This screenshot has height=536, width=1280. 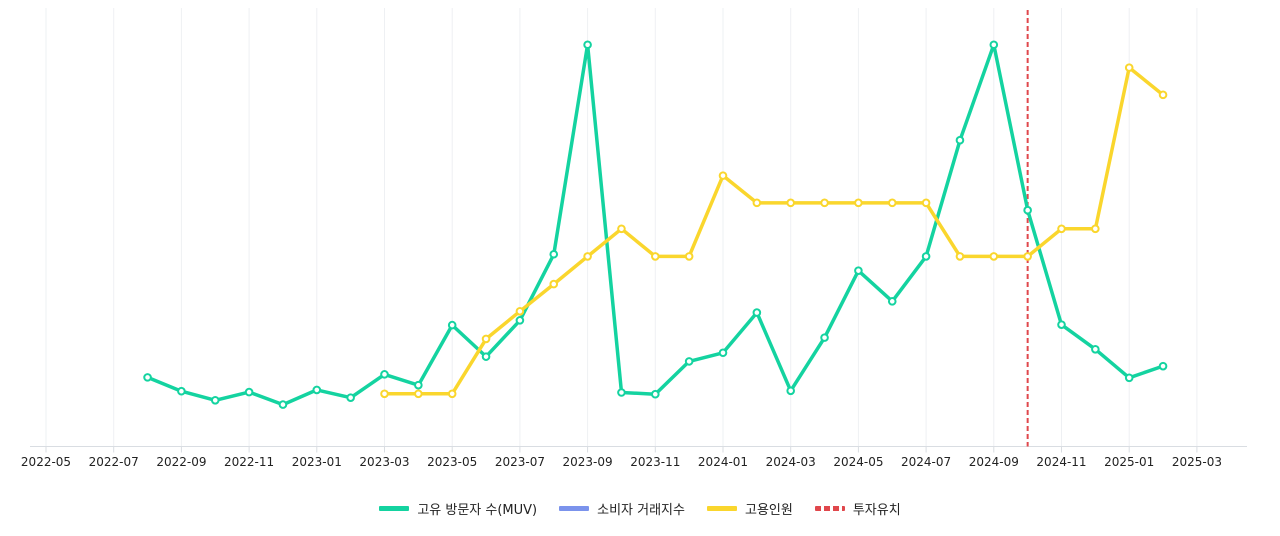 What do you see at coordinates (114, 462) in the screenshot?
I see `x-tick-label: 2022-07` at bounding box center [114, 462].